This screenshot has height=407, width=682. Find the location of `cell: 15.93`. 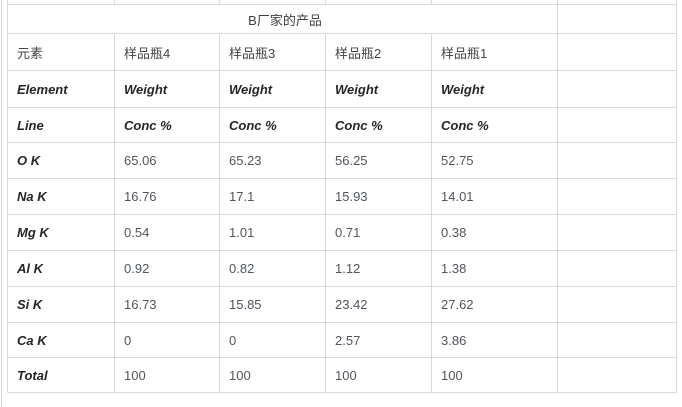

cell: 15.93 is located at coordinates (378, 196).